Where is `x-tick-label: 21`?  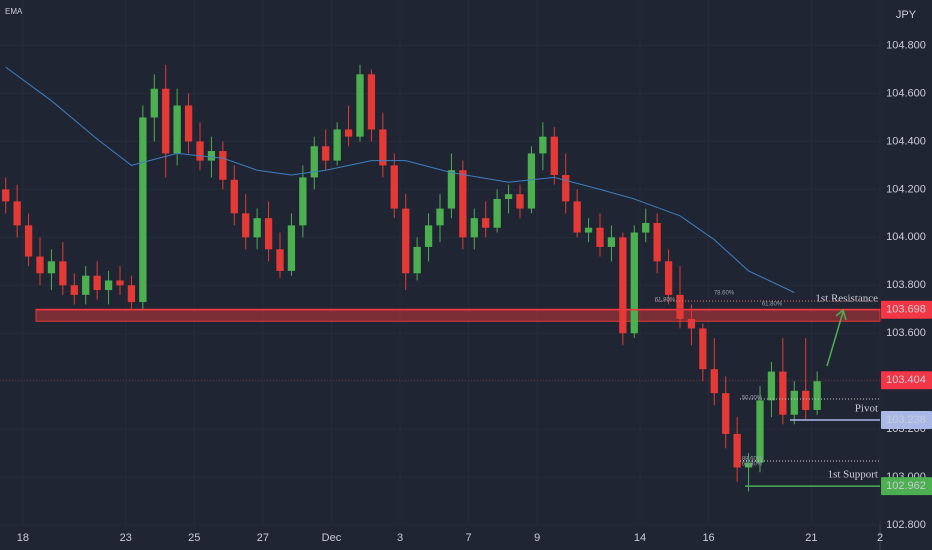
x-tick-label: 21 is located at coordinates (811, 538).